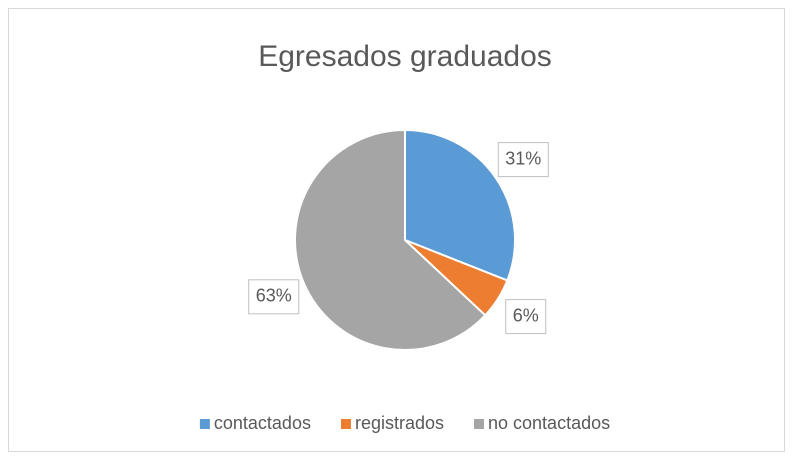  Describe the element at coordinates (549, 423) in the screenshot. I see `legend-label: no contactados` at that location.